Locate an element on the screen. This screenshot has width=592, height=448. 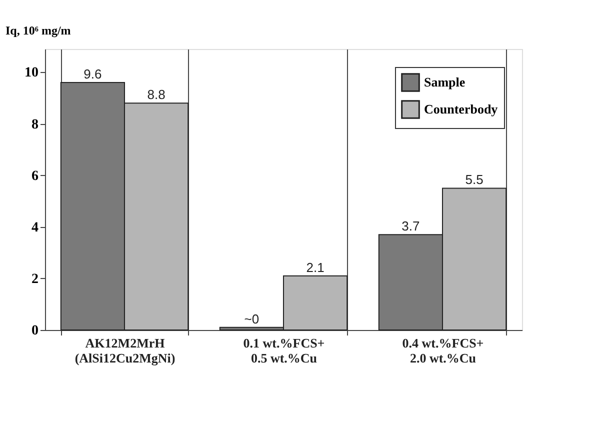
data-label: 3.7 is located at coordinates (411, 226).